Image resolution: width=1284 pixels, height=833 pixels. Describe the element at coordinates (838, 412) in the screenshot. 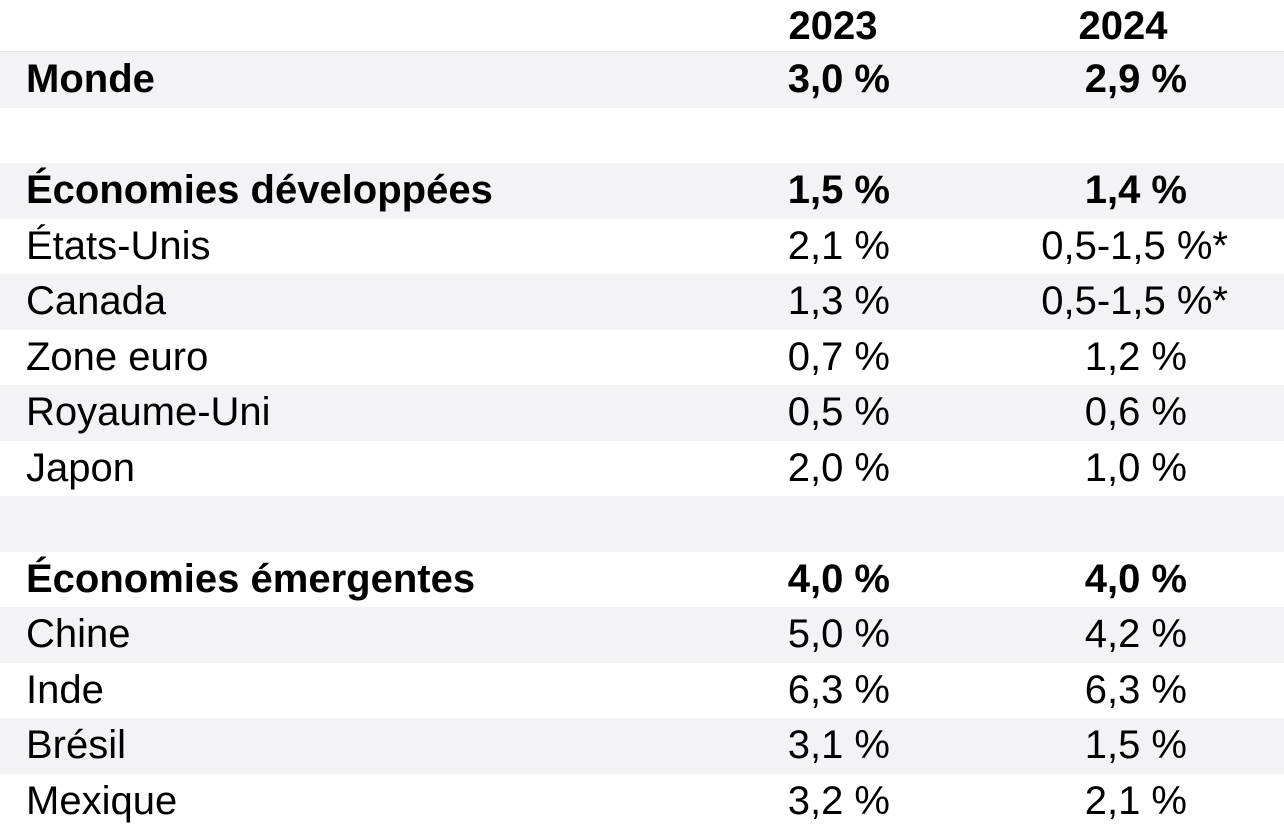

I see `value-2023: 0,5 %` at that location.